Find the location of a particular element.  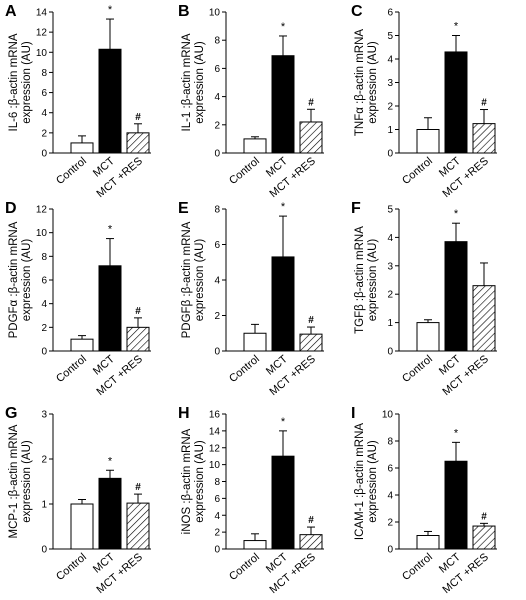

panel-label: E is located at coordinates (183, 208).